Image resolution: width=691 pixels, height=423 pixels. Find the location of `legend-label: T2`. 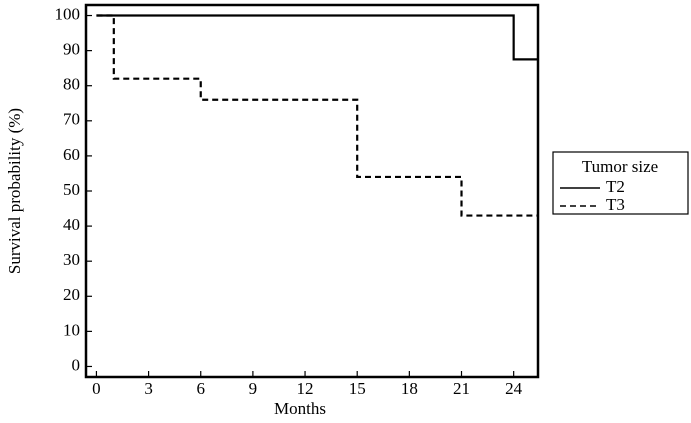

legend-label: T2 is located at coordinates (615, 186).